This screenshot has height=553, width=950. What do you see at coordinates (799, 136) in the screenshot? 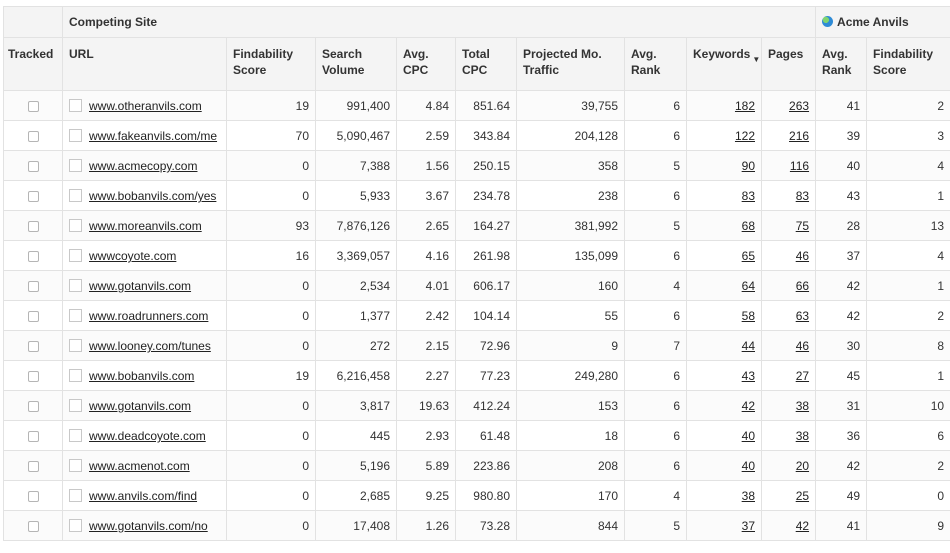
I see `pages-link: 216` at bounding box center [799, 136].